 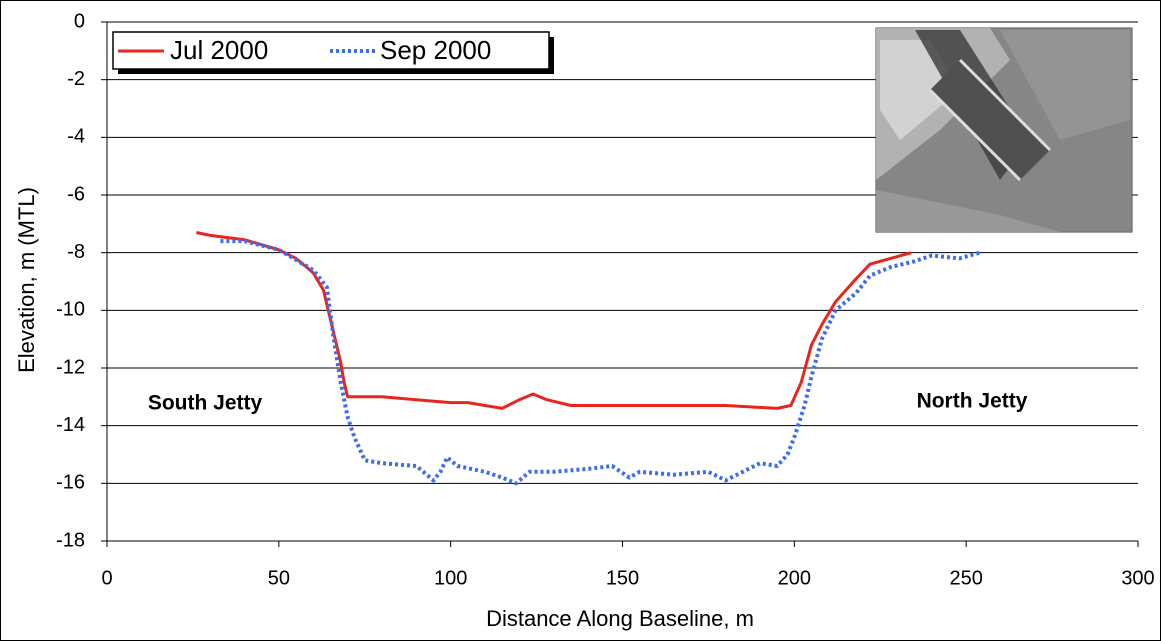 What do you see at coordinates (70, 540) in the screenshot?
I see `y-tick-label: -18` at bounding box center [70, 540].